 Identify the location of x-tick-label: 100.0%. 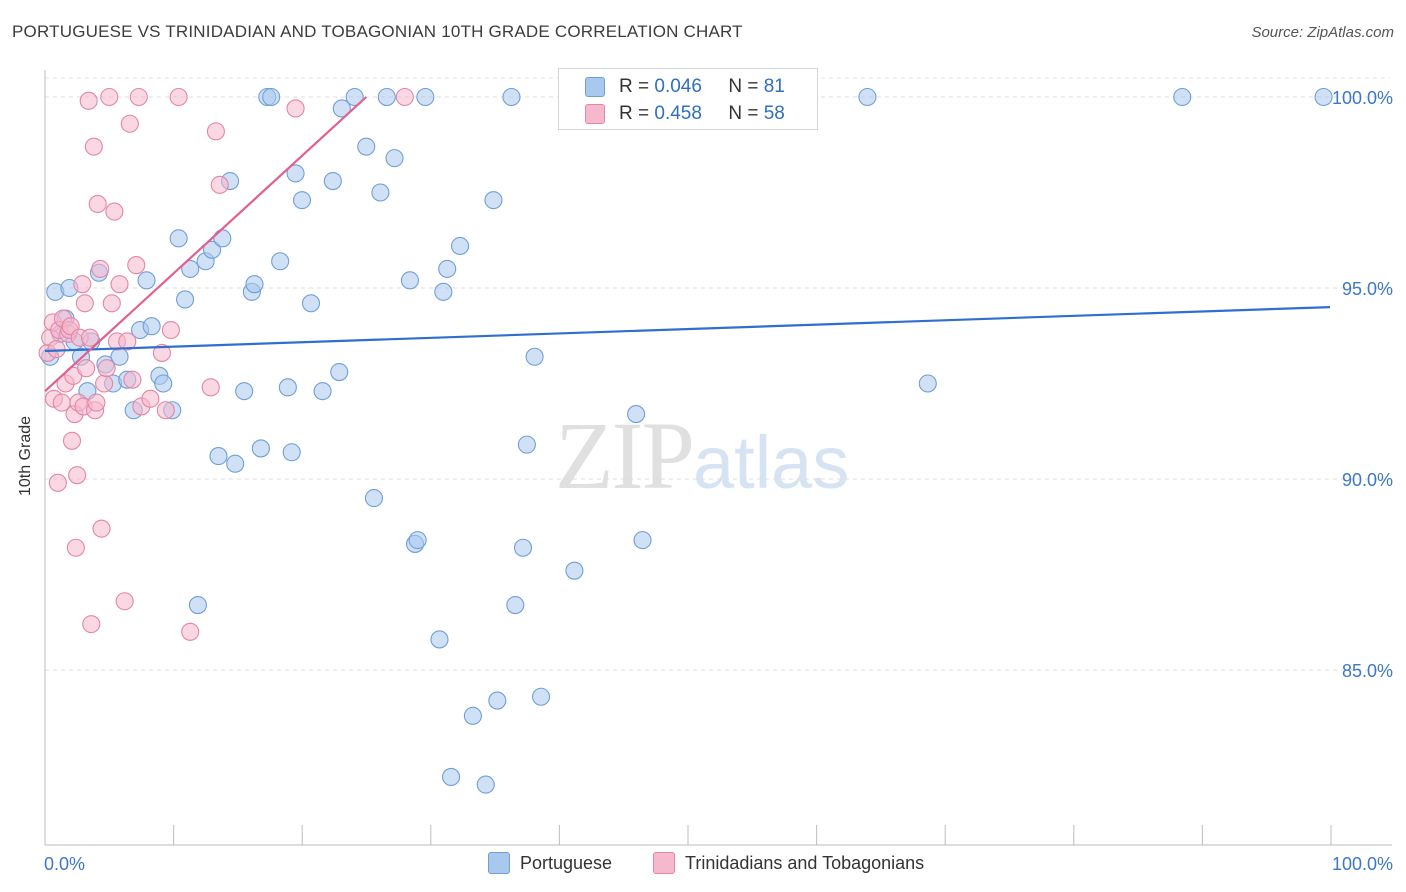
(1362, 864).